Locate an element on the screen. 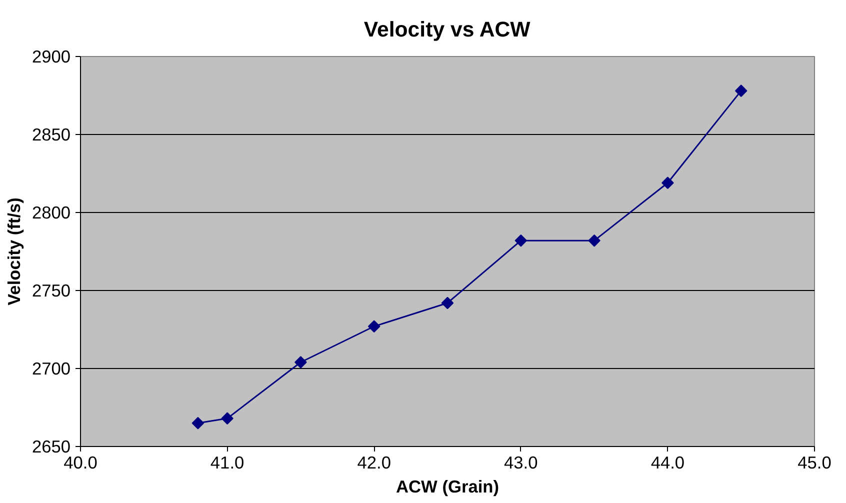 Image resolution: width=846 pixels, height=503 pixels. y-axis-title: Velocity (ft/s) is located at coordinates (14, 252).